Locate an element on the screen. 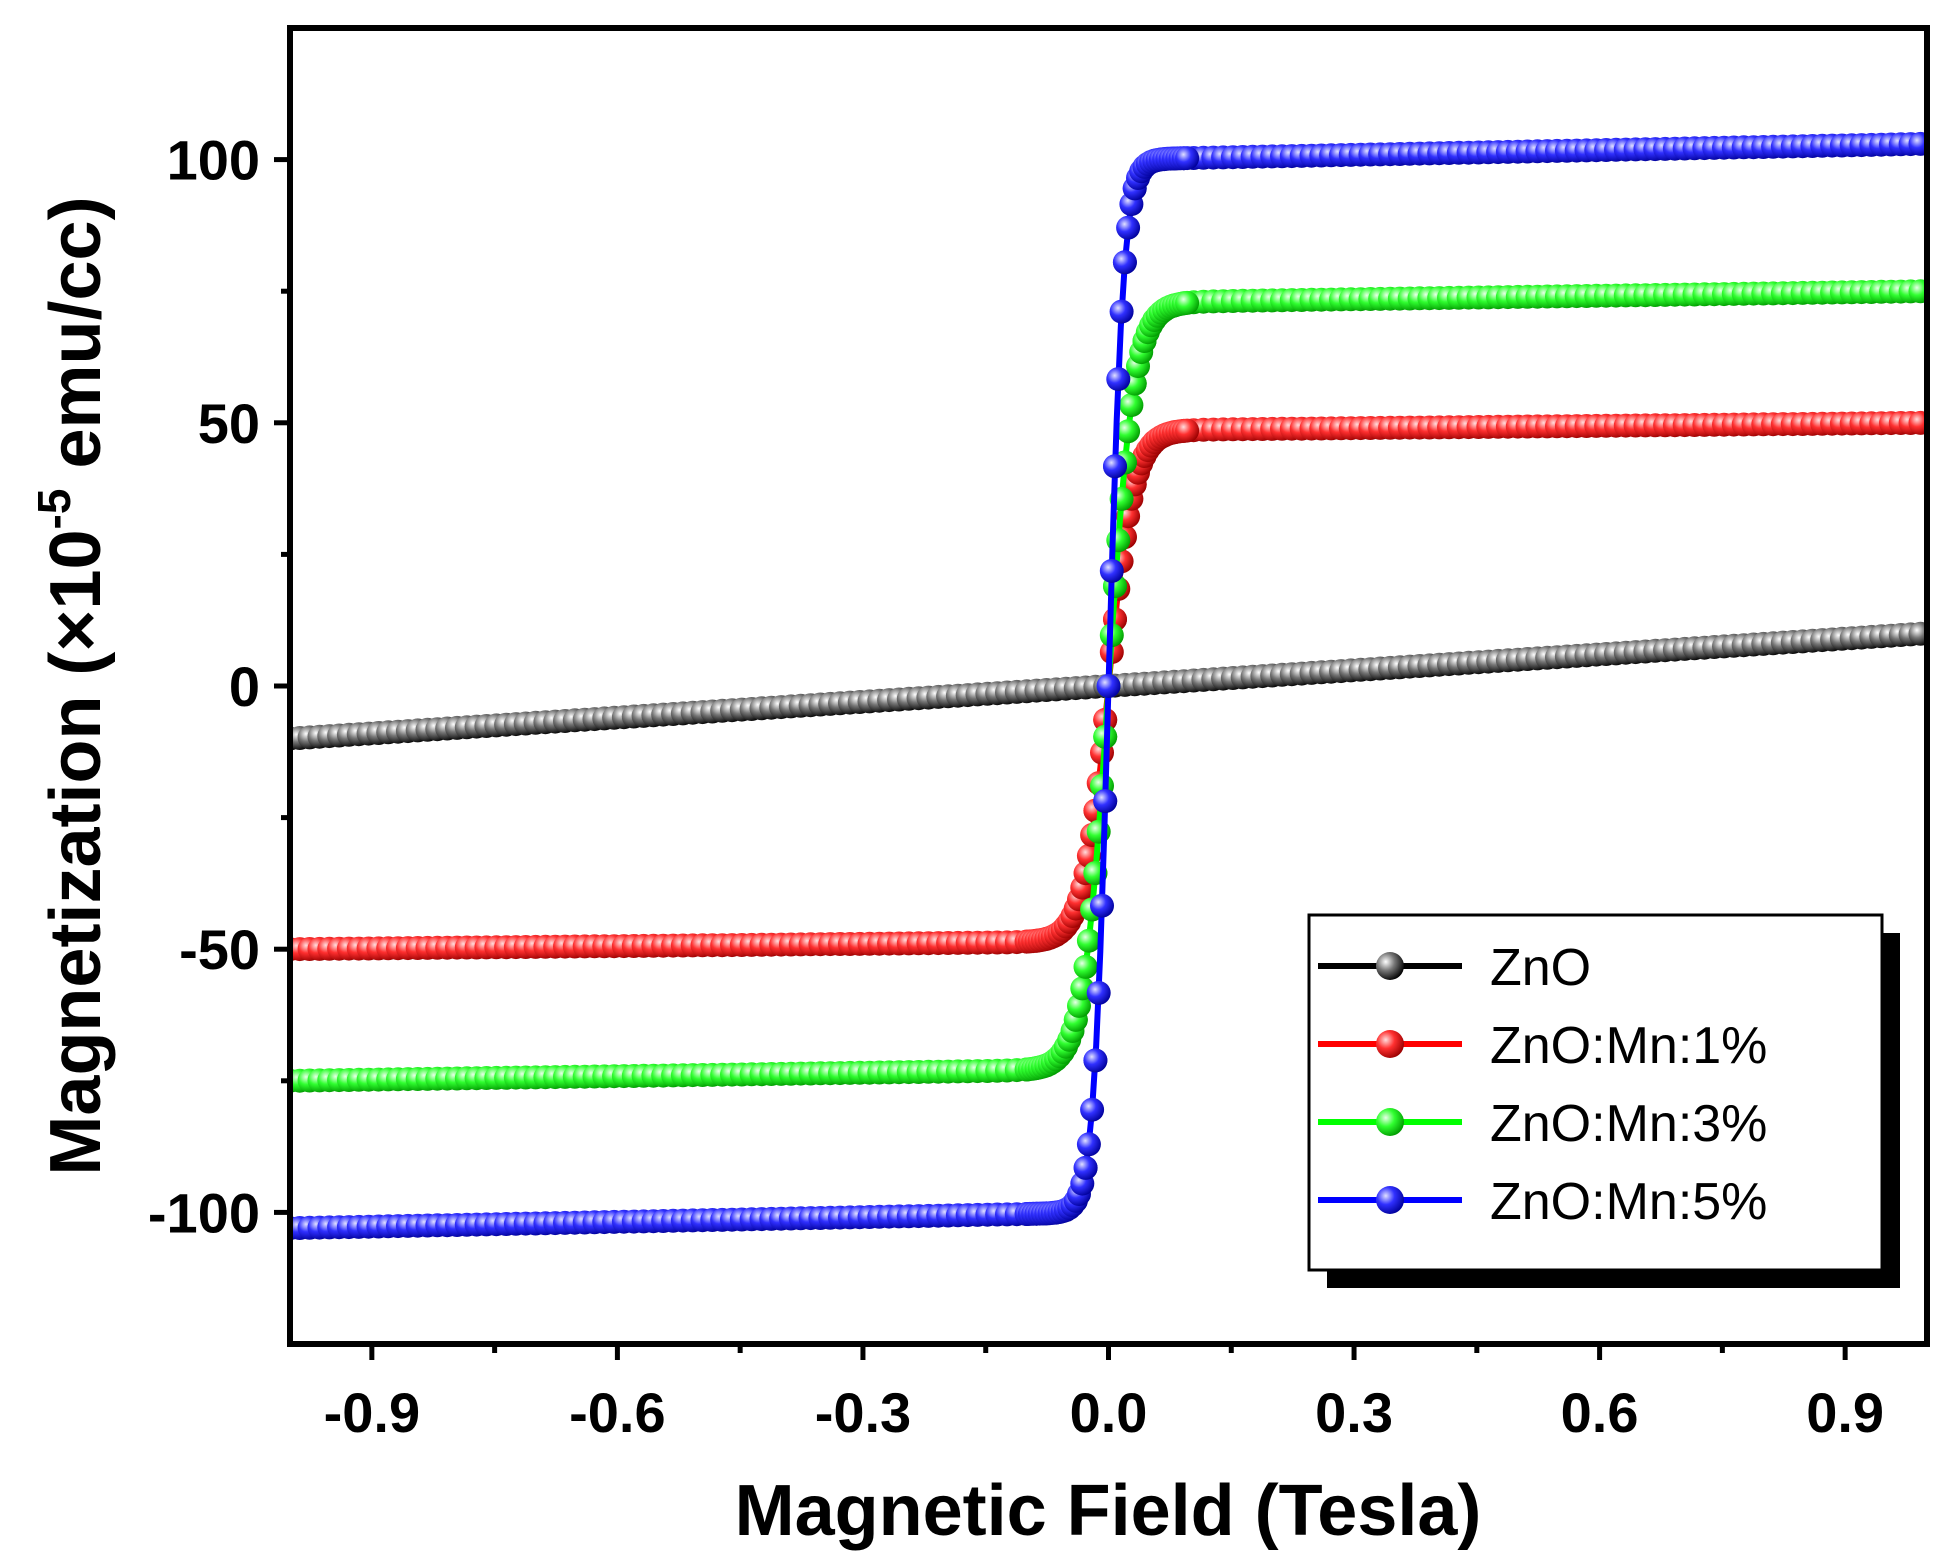 This screenshot has height=1566, width=1951. x-tick-label: 0.9 is located at coordinates (1845, 1412).